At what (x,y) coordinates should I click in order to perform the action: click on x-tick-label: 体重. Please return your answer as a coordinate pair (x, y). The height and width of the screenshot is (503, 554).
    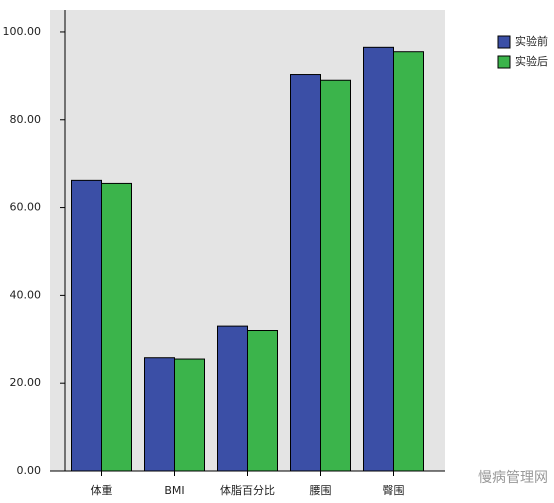
    Looking at the image, I should click on (102, 490).